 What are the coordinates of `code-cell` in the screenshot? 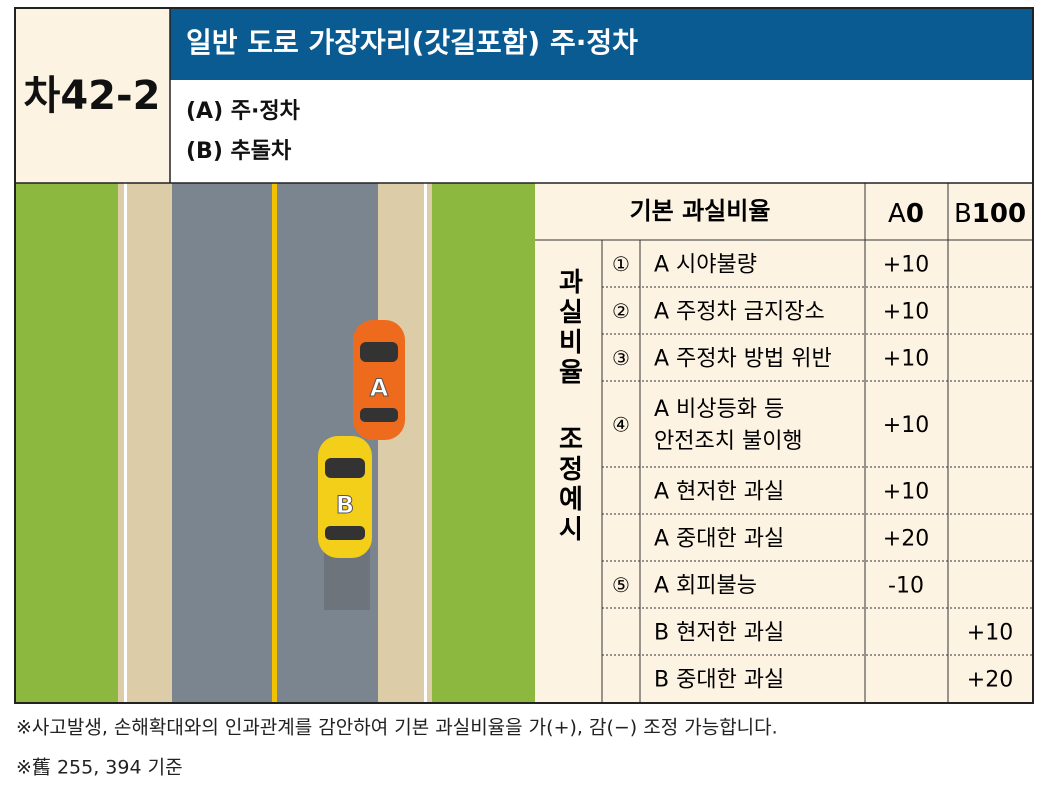 It's located at (92, 95).